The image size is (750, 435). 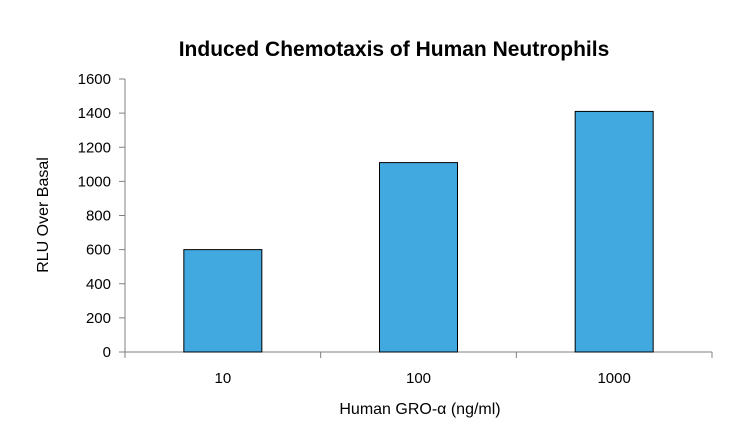 What do you see at coordinates (394, 49) in the screenshot?
I see `chart-title: Induced Chemotaxis of Human Neutrophils` at bounding box center [394, 49].